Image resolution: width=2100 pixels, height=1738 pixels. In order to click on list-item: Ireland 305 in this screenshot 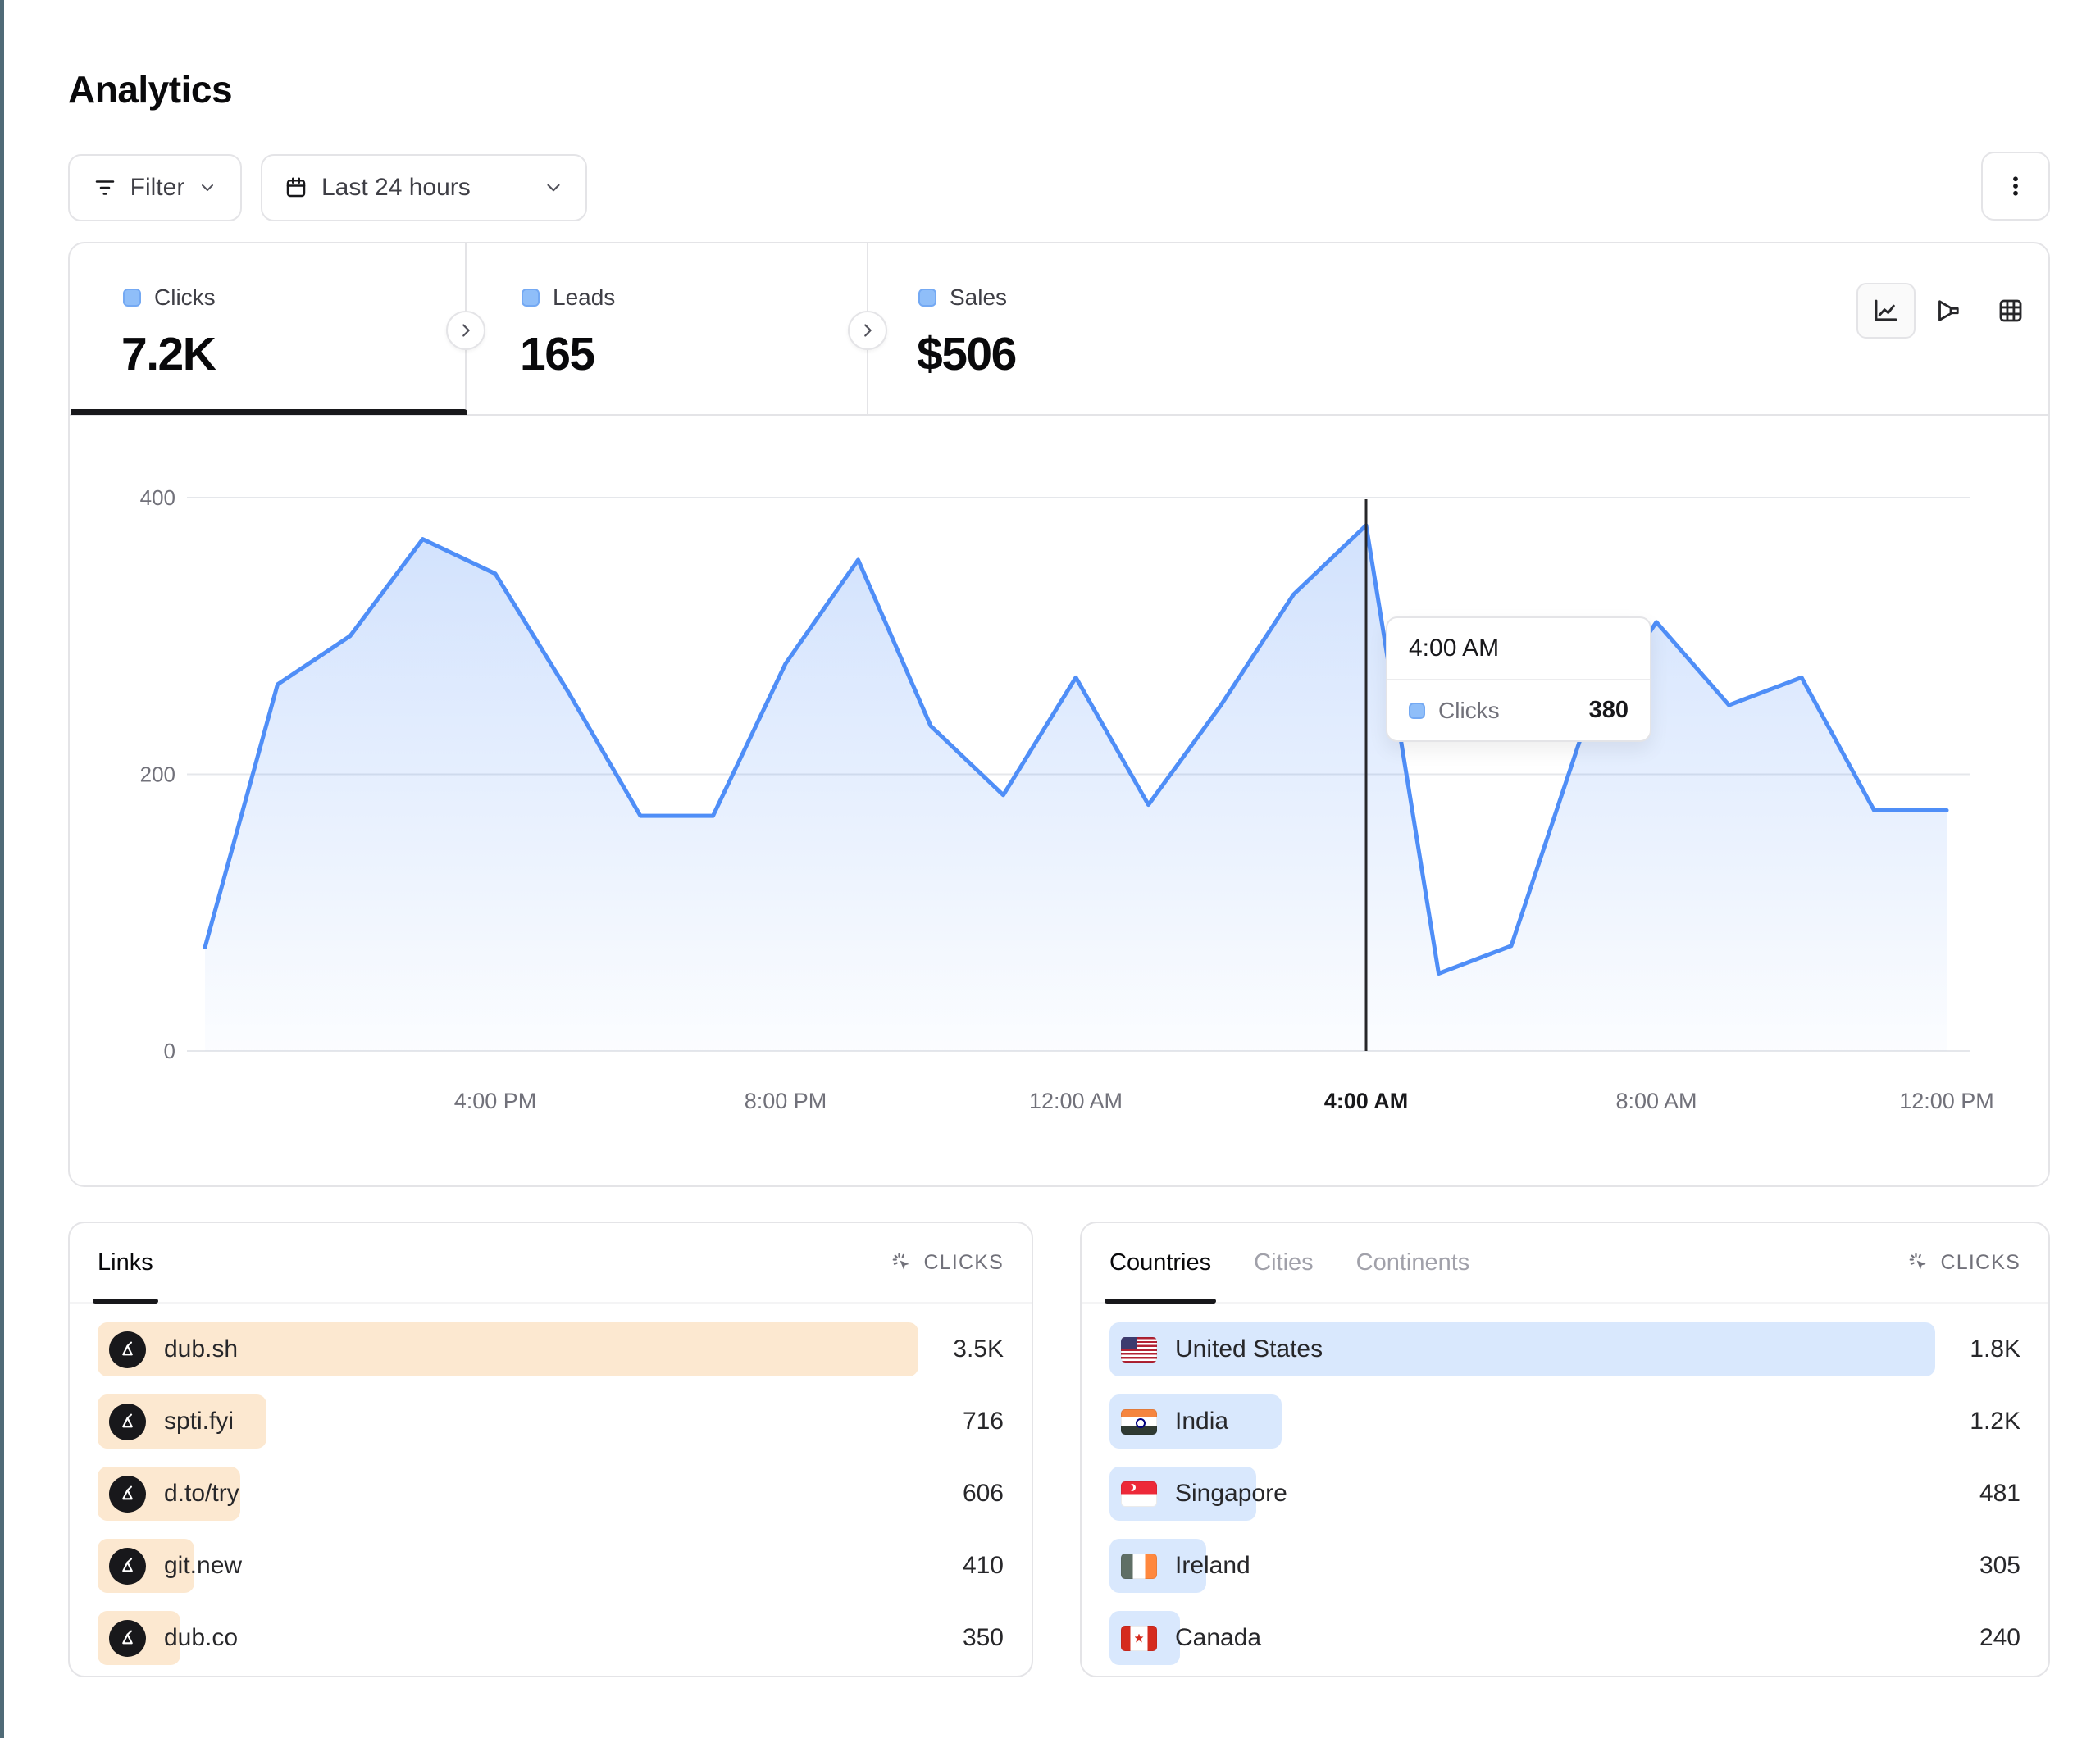, I will do `click(1564, 1566)`.